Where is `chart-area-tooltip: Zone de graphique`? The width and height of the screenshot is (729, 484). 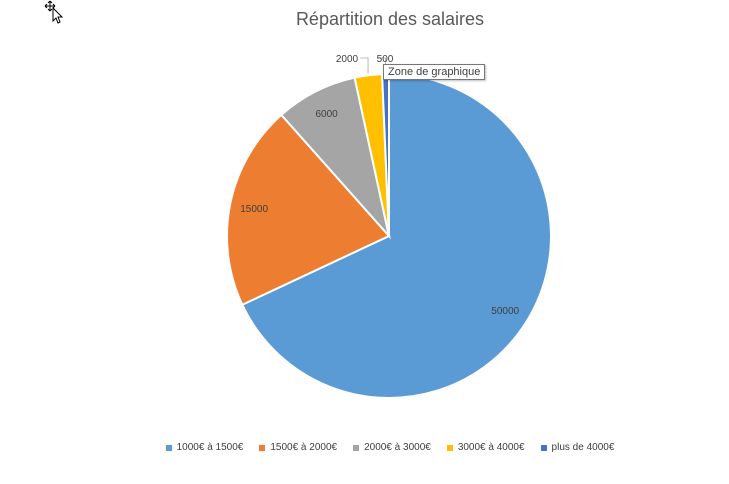 chart-area-tooltip: Zone de graphique is located at coordinates (434, 72).